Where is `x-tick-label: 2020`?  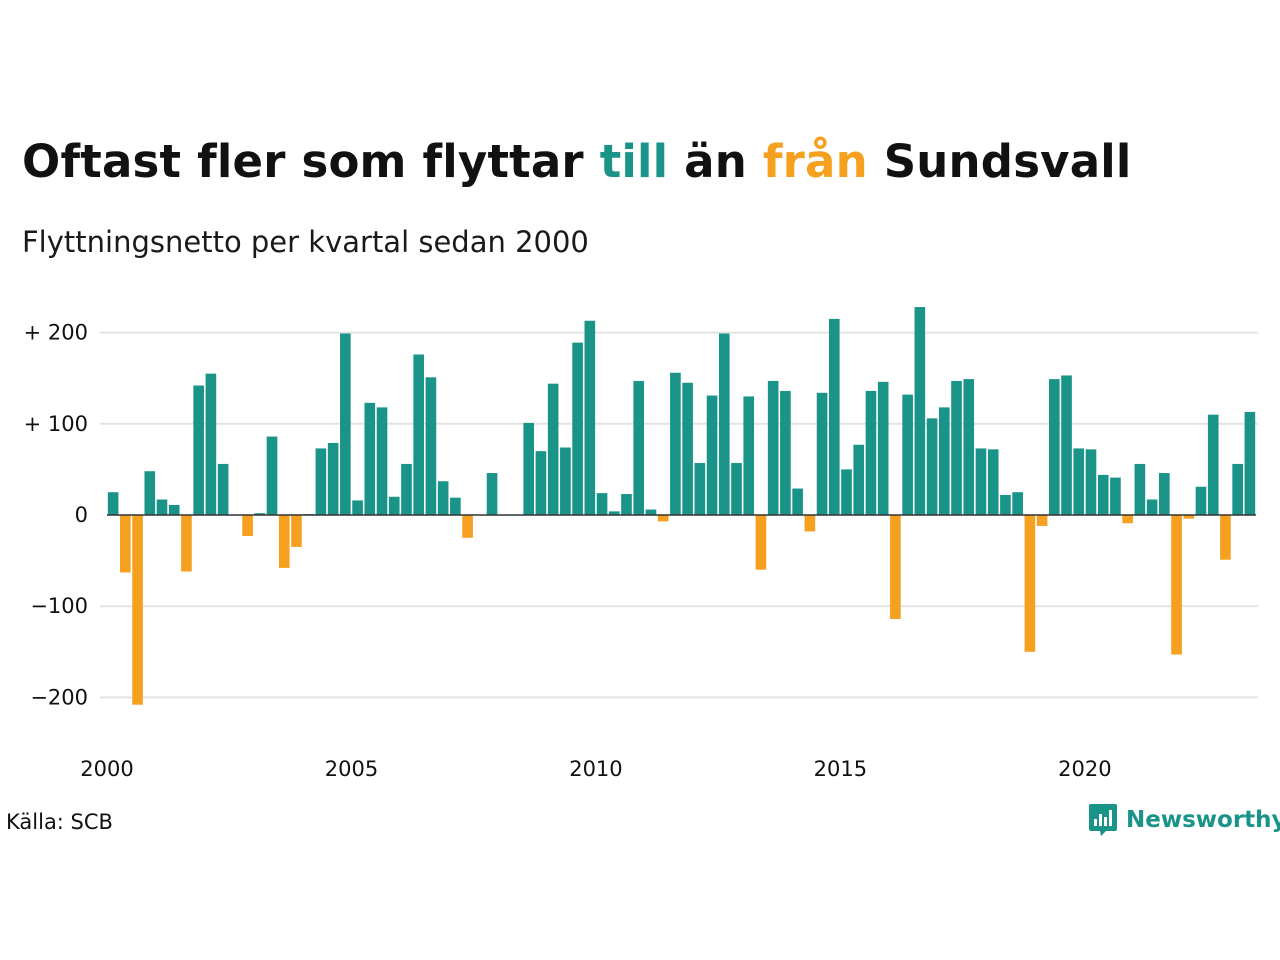 x-tick-label: 2020 is located at coordinates (1084, 768).